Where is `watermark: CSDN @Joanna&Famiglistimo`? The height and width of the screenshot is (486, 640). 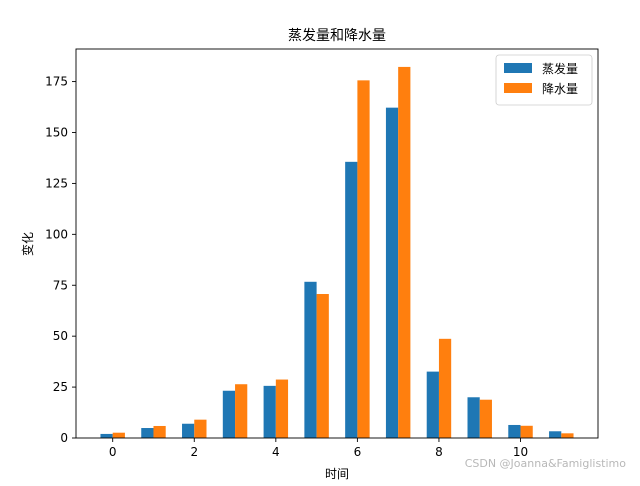
watermark: CSDN @Joanna&Famiglistimo is located at coordinates (545, 463).